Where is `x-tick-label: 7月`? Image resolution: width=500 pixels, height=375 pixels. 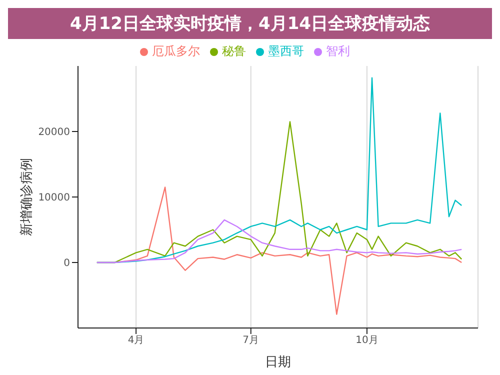 x-tick-label: 7月 is located at coordinates (251, 340).